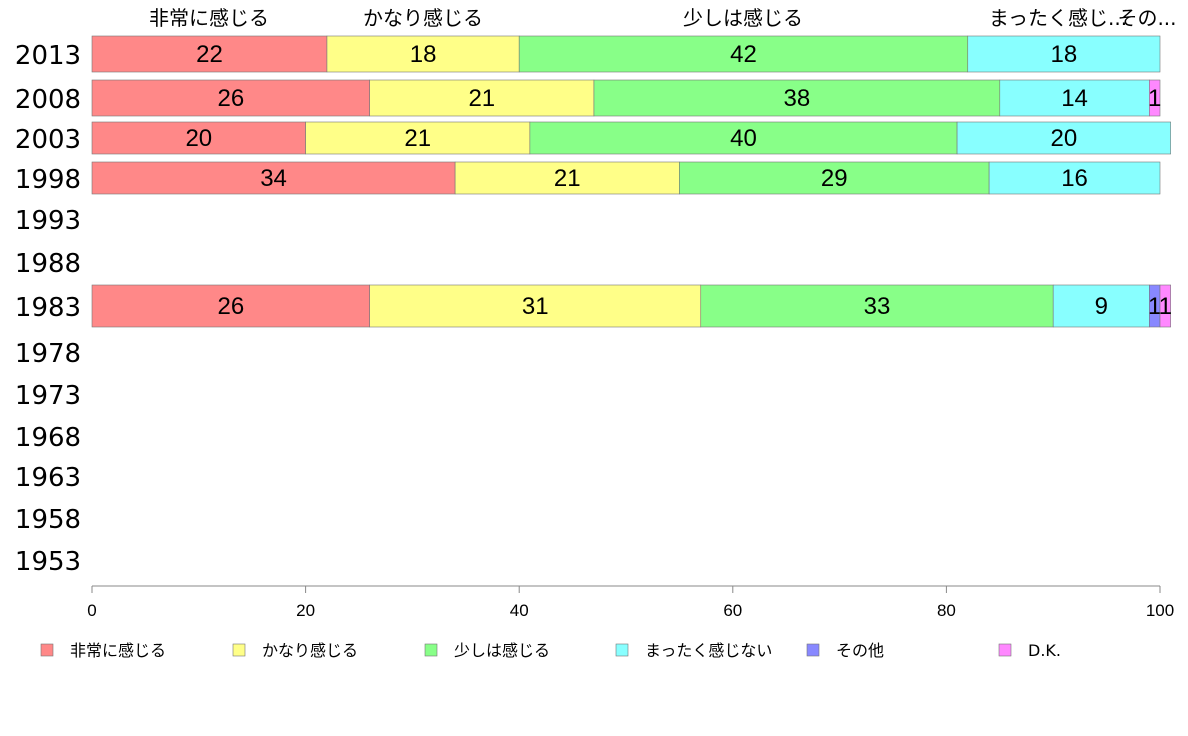 The image size is (1188, 736). What do you see at coordinates (91, 610) in the screenshot?
I see `x-tick-label: 0` at bounding box center [91, 610].